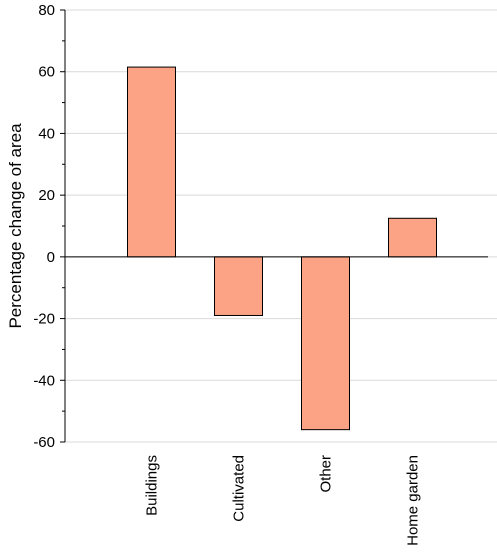  What do you see at coordinates (239, 488) in the screenshot?
I see `x-category-label: Cultivated` at bounding box center [239, 488].